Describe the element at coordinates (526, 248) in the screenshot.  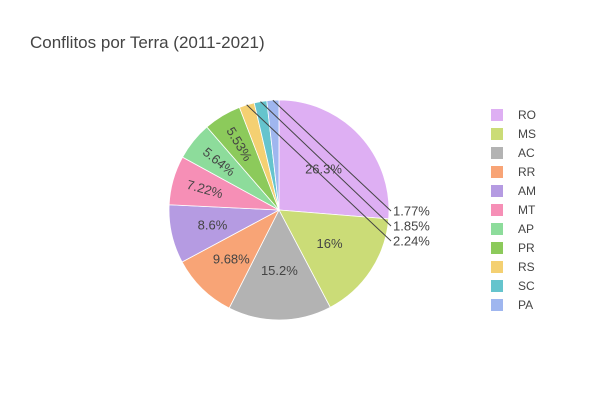
I see `legend-label-pr: PR` at that location.